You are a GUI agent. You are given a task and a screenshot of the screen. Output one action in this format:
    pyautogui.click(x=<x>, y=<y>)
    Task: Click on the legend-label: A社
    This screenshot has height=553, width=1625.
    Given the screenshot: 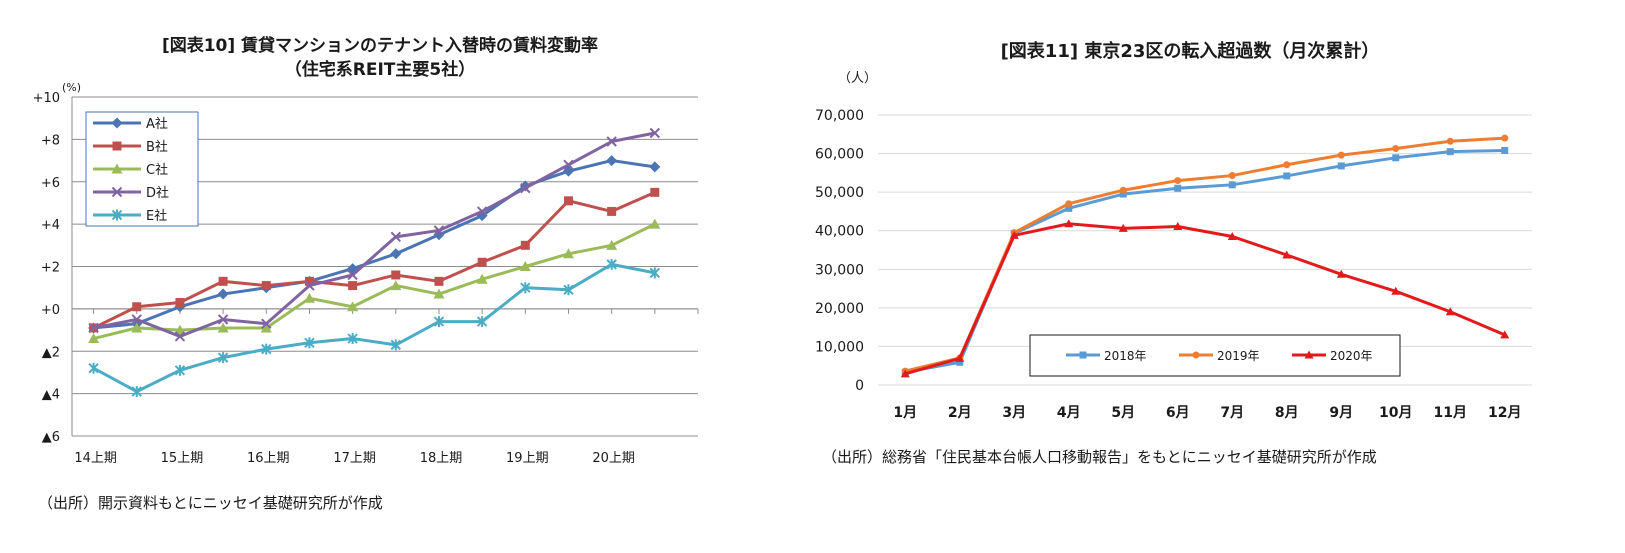 What is the action you would take?
    pyautogui.click(x=157, y=124)
    